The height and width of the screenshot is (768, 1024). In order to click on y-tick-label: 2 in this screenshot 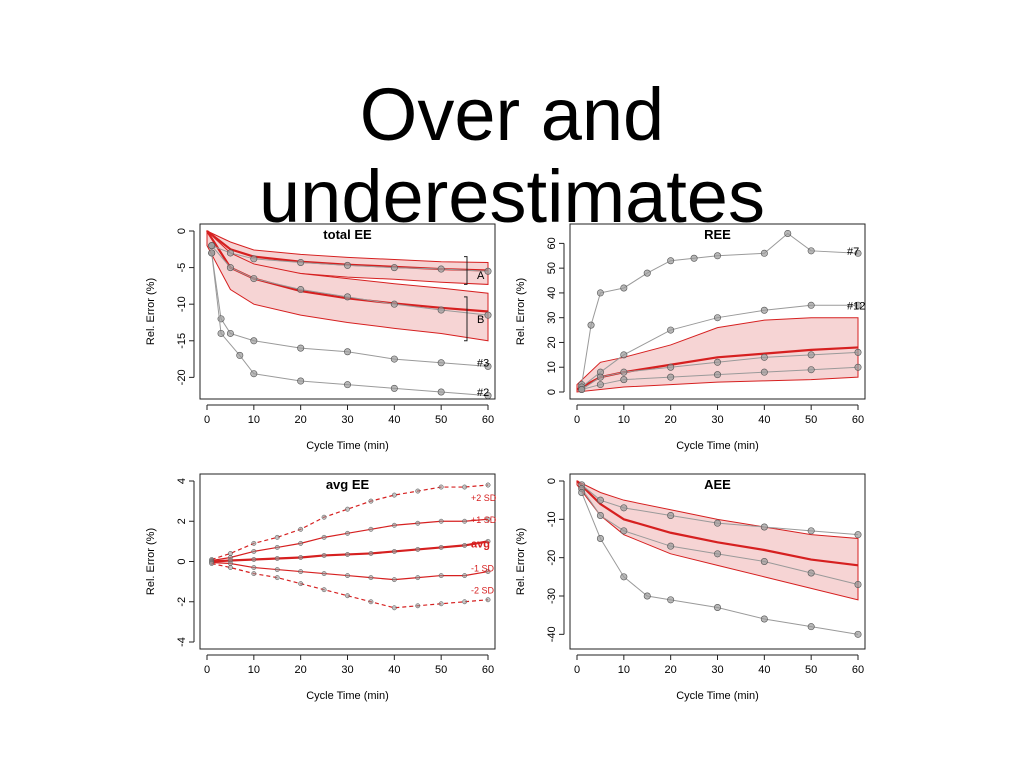, I will do `click(182, 521)`.